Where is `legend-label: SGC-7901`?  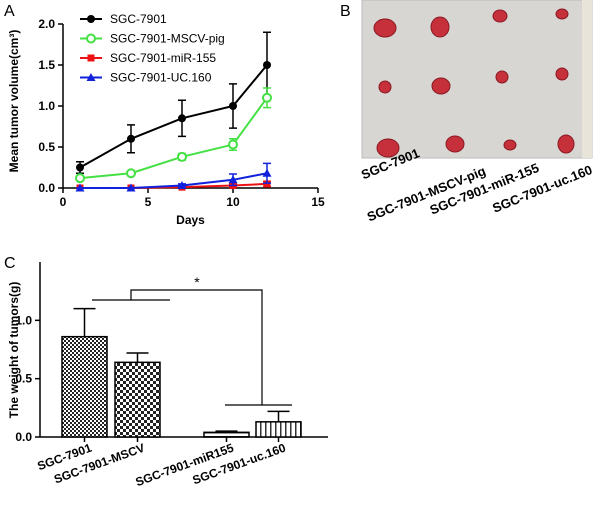 legend-label: SGC-7901 is located at coordinates (138, 19).